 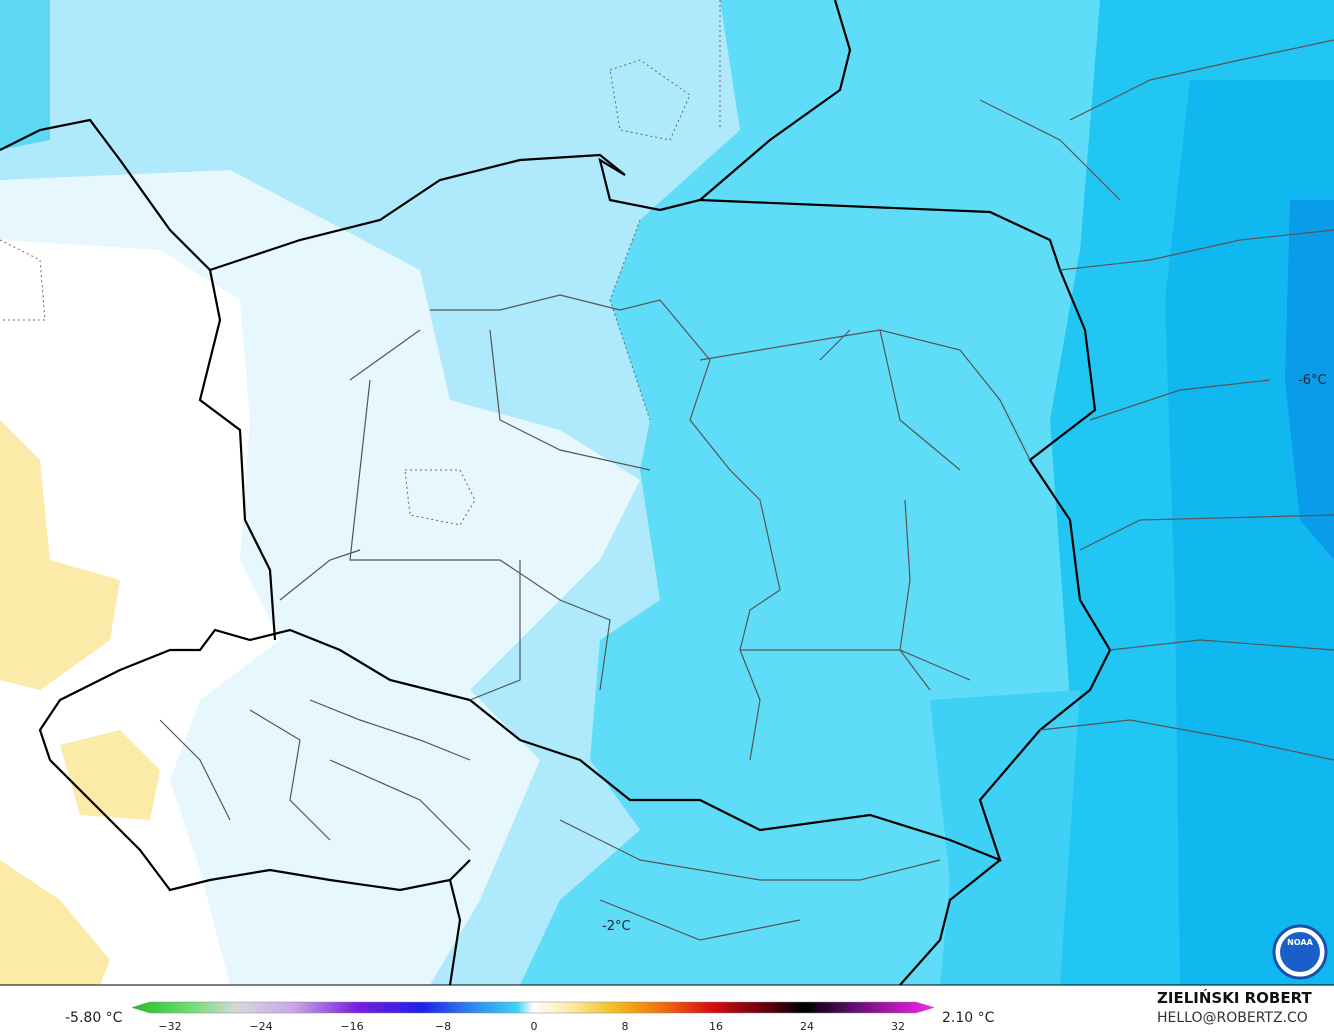 What do you see at coordinates (315, 775) in the screenshot?
I see `region-border` at bounding box center [315, 775].